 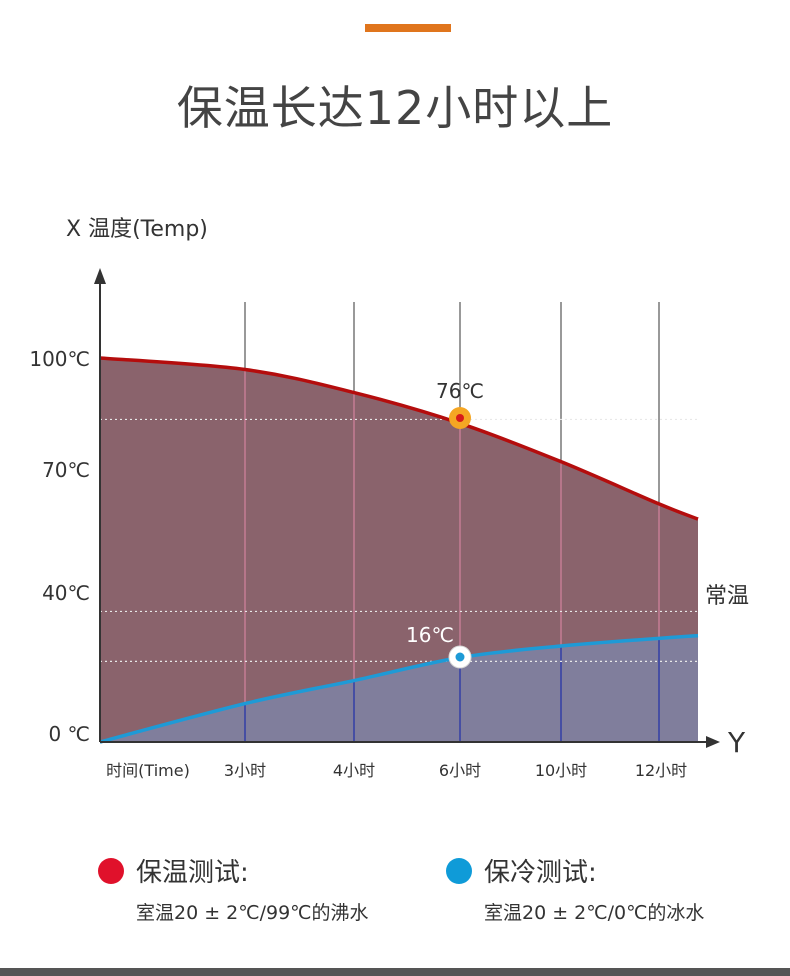 I want to click on x-tick-label: 10小时, so click(x=561, y=770).